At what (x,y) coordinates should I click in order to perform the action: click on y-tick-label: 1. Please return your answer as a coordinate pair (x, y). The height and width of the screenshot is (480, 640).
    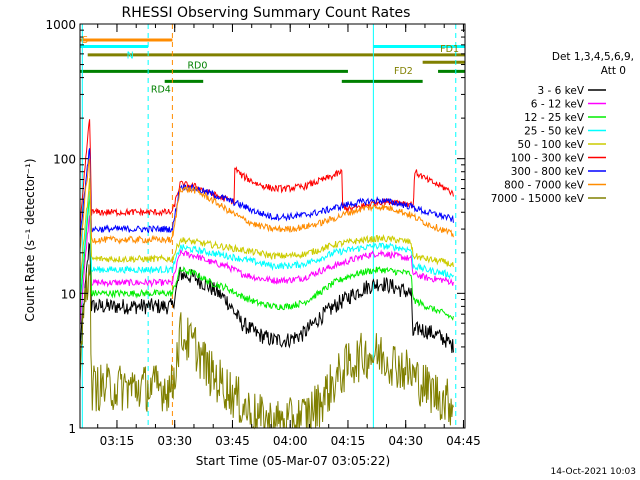
    Looking at the image, I should click on (72, 429).